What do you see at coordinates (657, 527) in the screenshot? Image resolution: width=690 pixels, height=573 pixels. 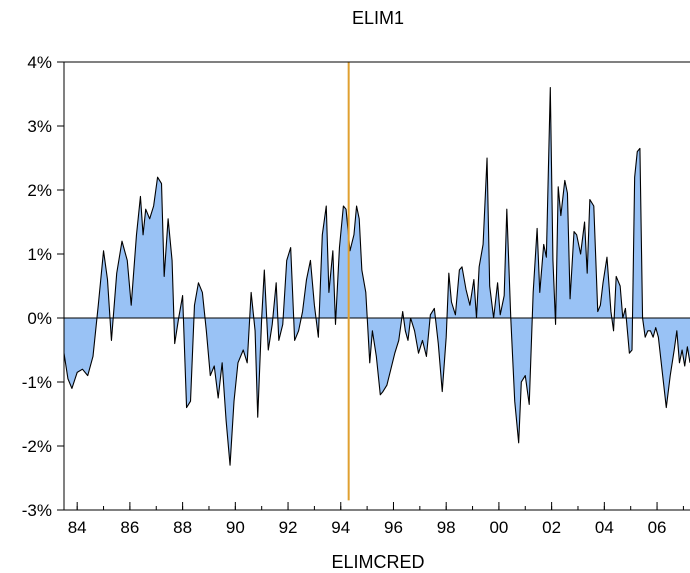 I see `x-tick-label: 06` at bounding box center [657, 527].